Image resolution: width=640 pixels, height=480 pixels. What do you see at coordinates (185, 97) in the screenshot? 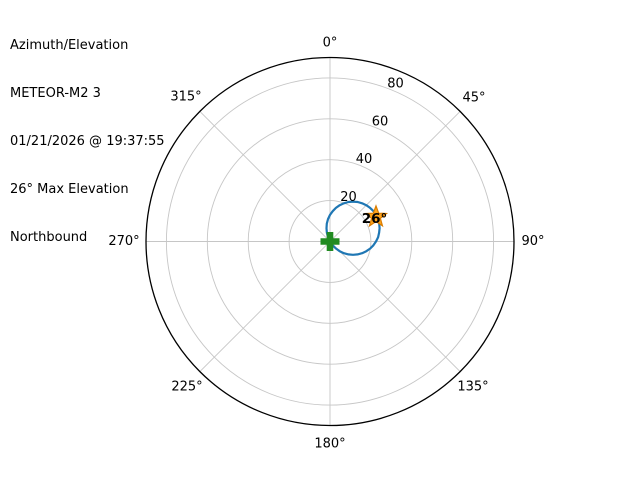
I see `azimuth-tick-315: 315°` at bounding box center [185, 97].